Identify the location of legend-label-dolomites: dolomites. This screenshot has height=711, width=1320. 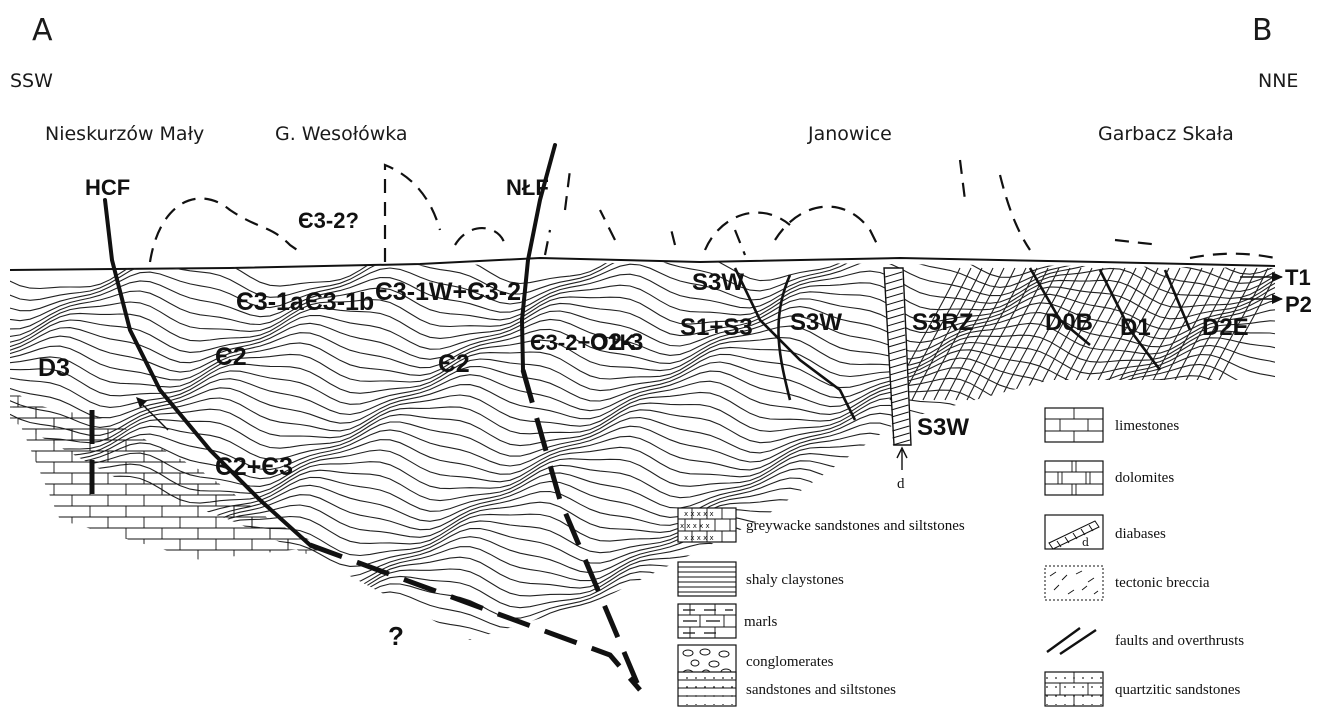
(1144, 478).